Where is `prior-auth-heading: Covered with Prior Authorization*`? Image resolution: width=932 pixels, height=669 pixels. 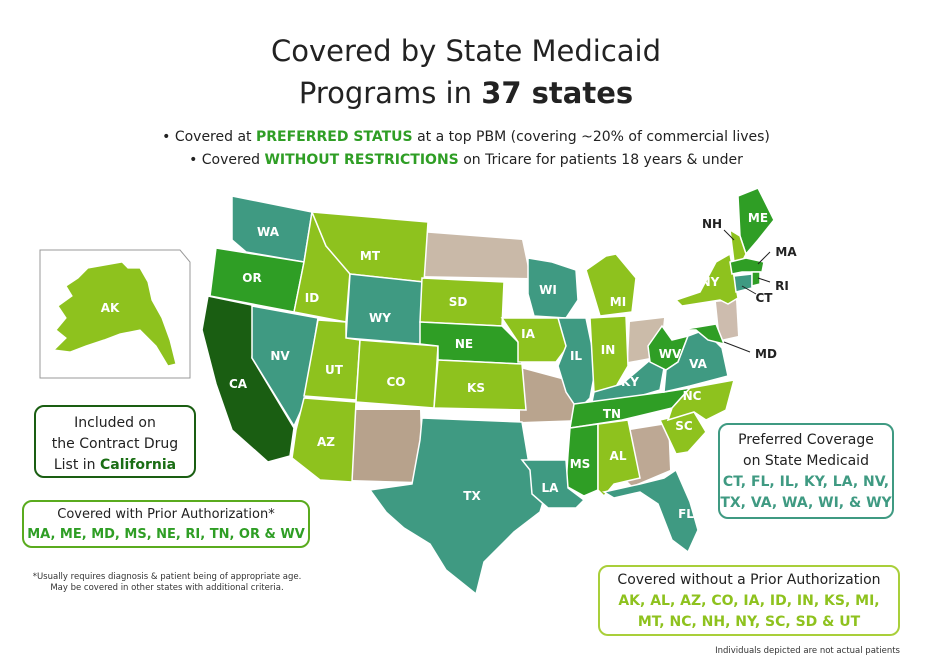
prior-auth-heading: Covered with Prior Authorization* is located at coordinates (166, 514).